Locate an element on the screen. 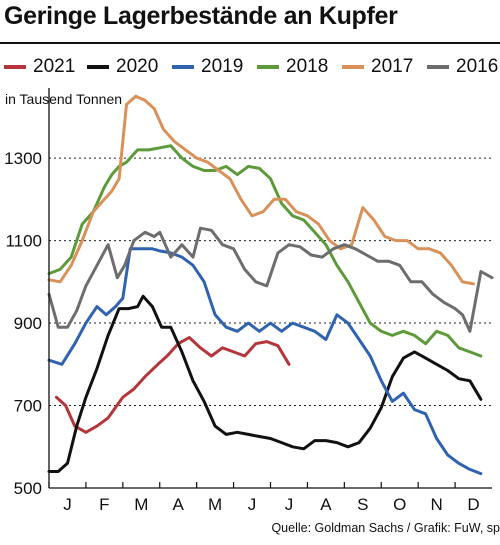 The height and width of the screenshot is (545, 500). legend-item-2016: 2016 is located at coordinates (462, 67).